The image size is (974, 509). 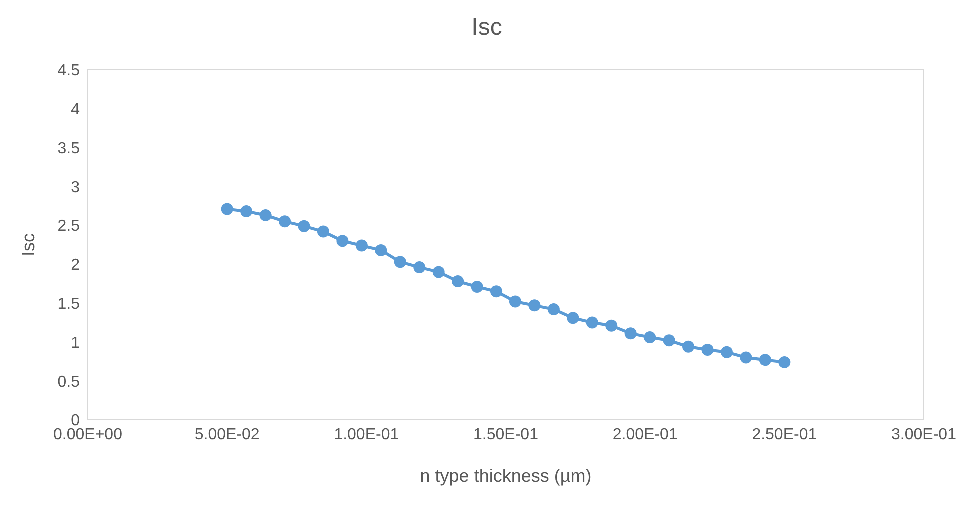 What do you see at coordinates (506, 476) in the screenshot?
I see `x-axis-title: n type thickness (µm)` at bounding box center [506, 476].